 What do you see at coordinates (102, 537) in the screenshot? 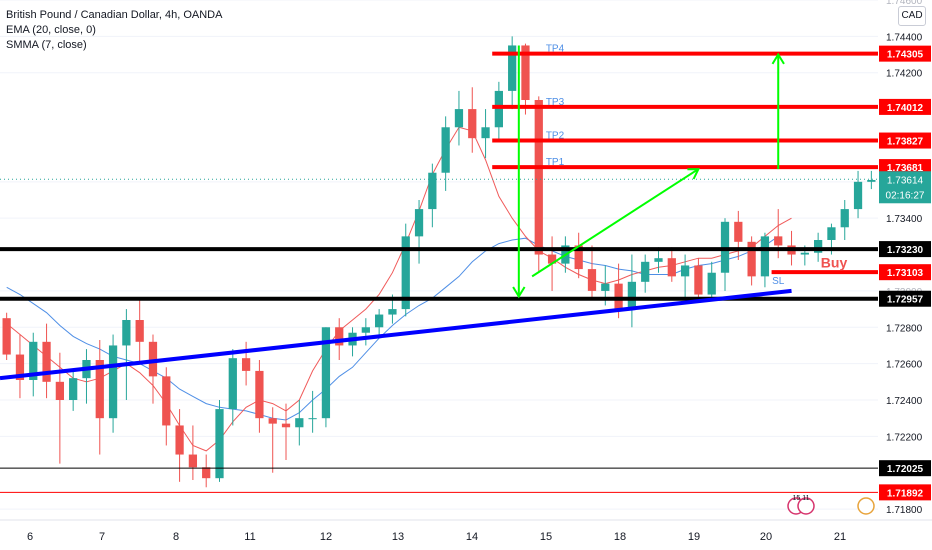
I see `x-tick-label: 7` at bounding box center [102, 537].